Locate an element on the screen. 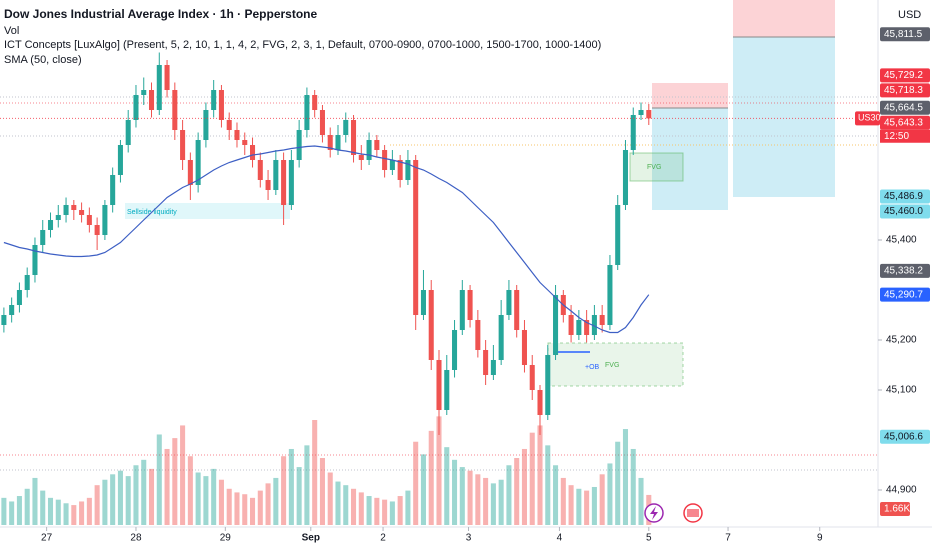  symbol-tag-box is located at coordinates (867, 118).